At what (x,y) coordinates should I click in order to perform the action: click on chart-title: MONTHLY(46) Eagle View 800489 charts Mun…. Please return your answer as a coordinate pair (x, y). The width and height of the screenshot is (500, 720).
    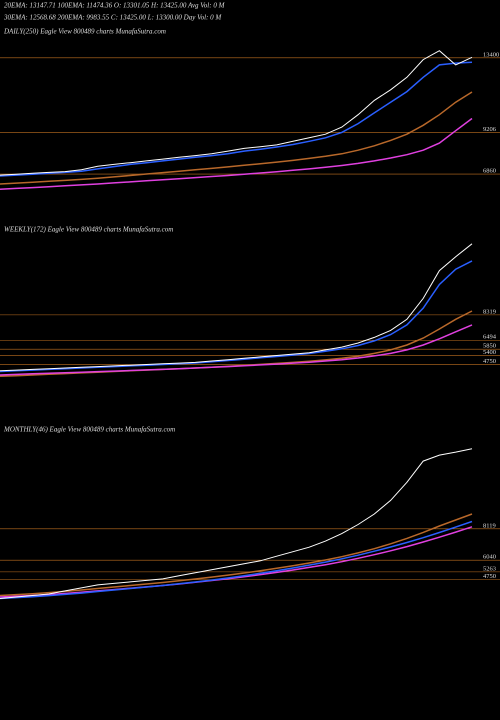
    Looking at the image, I should click on (89, 430).